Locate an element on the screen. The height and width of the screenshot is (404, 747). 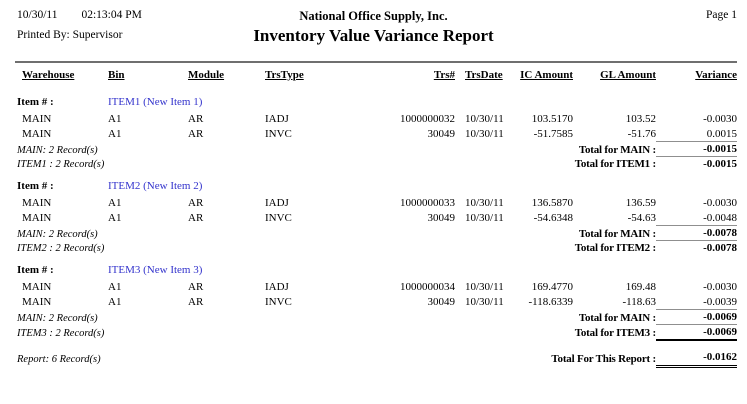
company-name: National Office Supply, Inc. is located at coordinates (373, 16).